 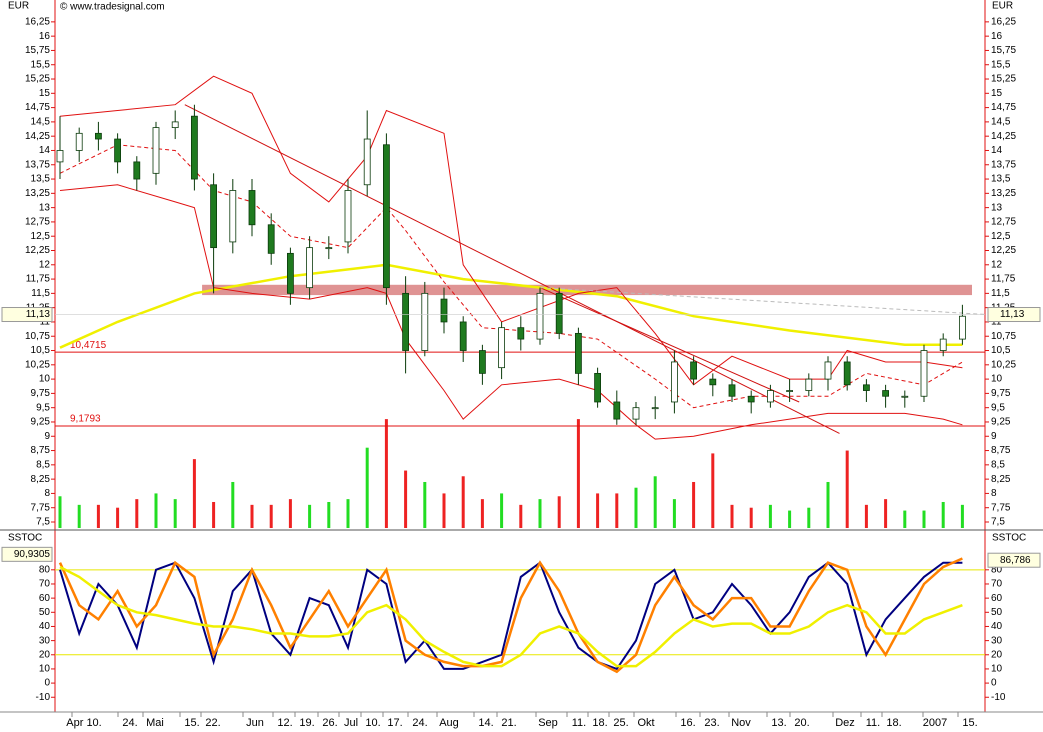 I want to click on y-tick-label: 50, so click(x=45, y=612).